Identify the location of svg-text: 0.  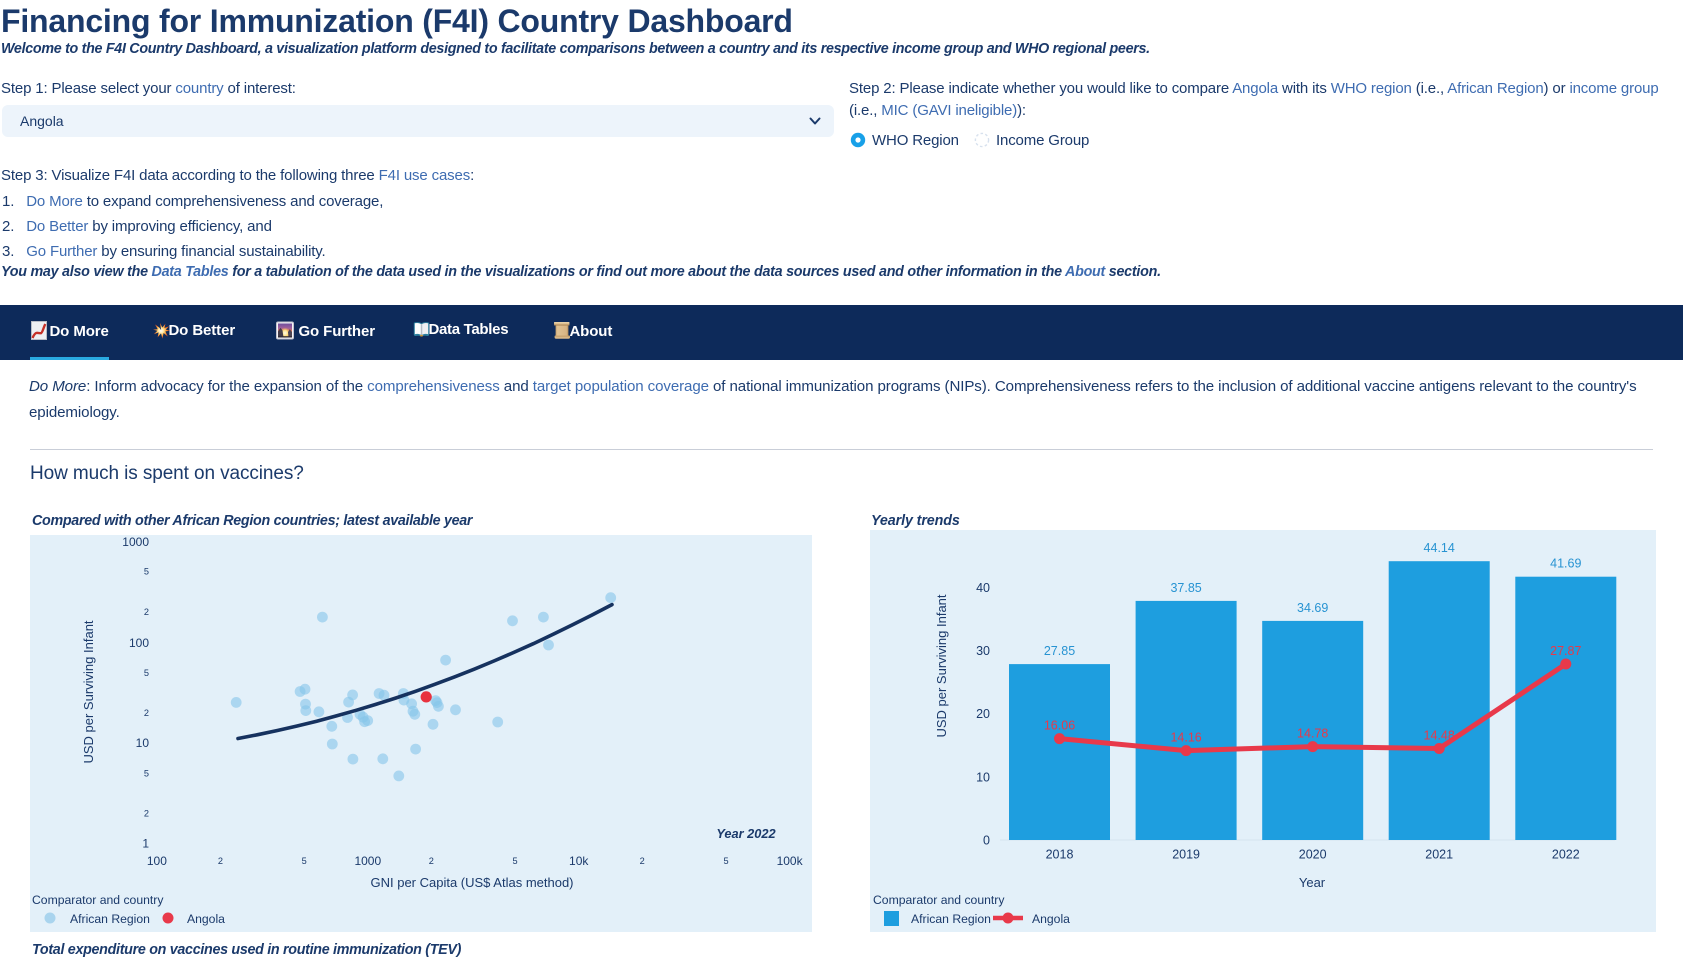
(986, 841).